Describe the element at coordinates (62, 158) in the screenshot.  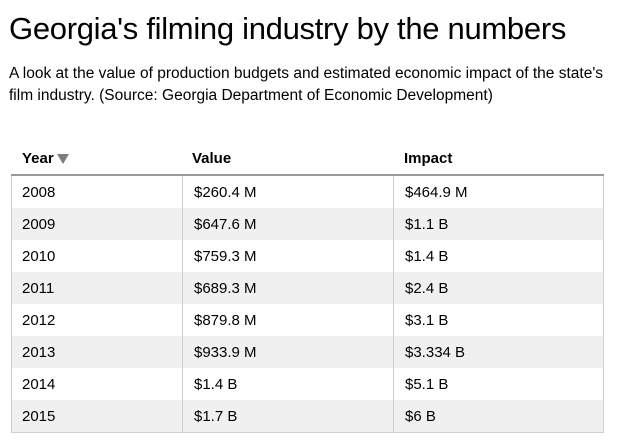
I see `sort-descending-icon` at that location.